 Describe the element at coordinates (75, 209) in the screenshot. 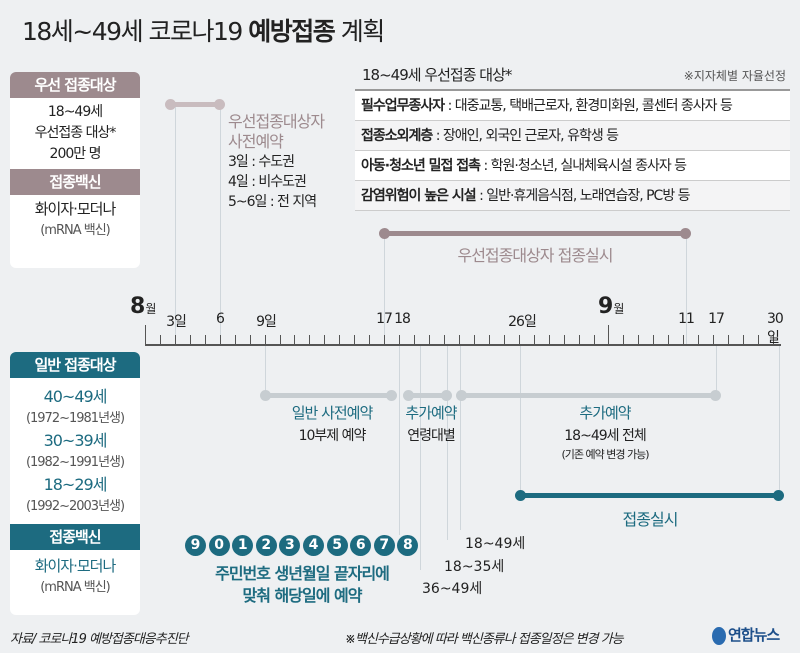

I see `vaccine-name: 화이자·모더나` at that location.